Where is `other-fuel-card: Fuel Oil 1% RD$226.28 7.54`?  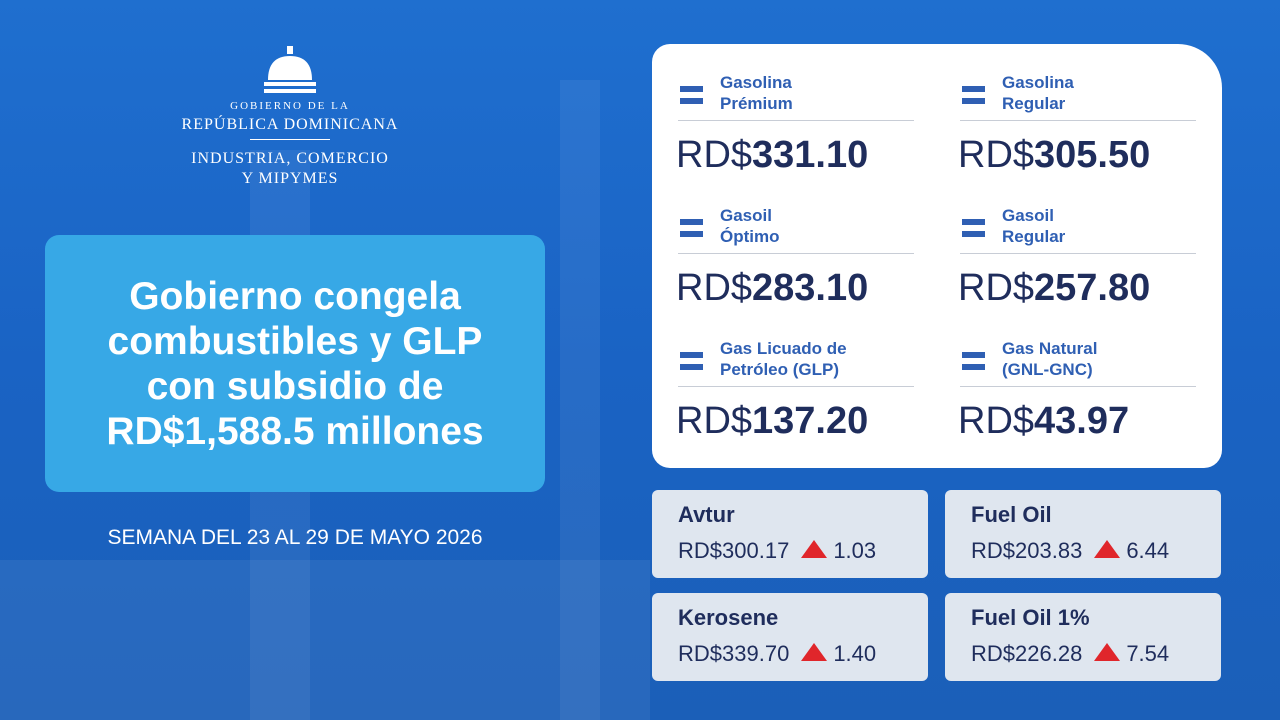 other-fuel-card: Fuel Oil 1% RD$226.28 7.54 is located at coordinates (1083, 637).